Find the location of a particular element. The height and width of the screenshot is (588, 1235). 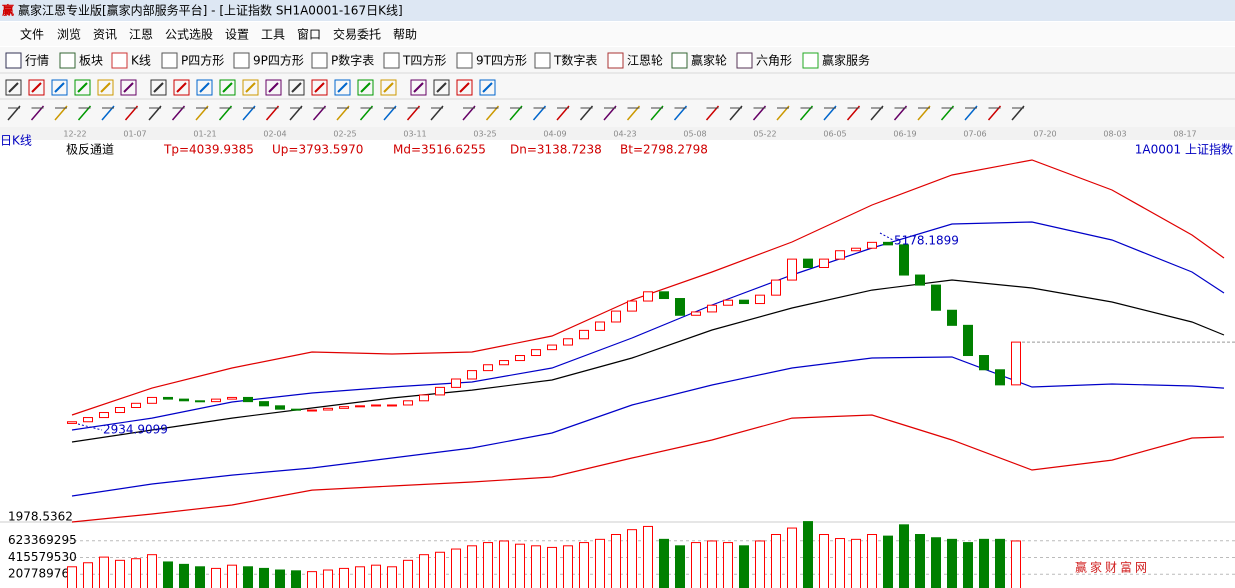

toolbar-button: 9P四方形 is located at coordinates (278, 60).